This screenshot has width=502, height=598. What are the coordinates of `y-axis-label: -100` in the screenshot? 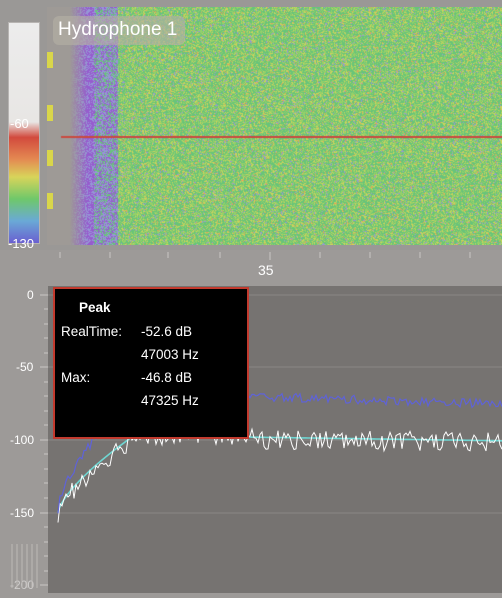 It's located at (22, 440).